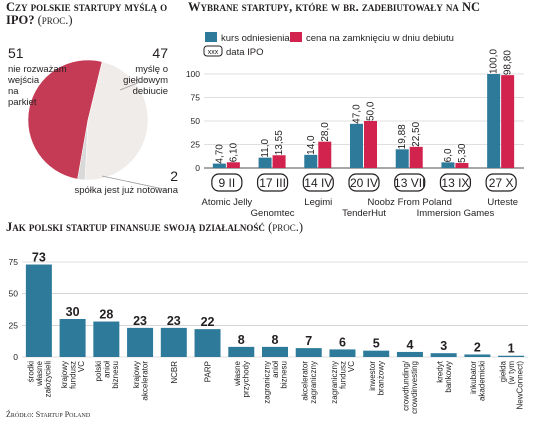 This screenshot has height=424, width=536. I want to click on pie-slice-label: debiucie, so click(150, 91).